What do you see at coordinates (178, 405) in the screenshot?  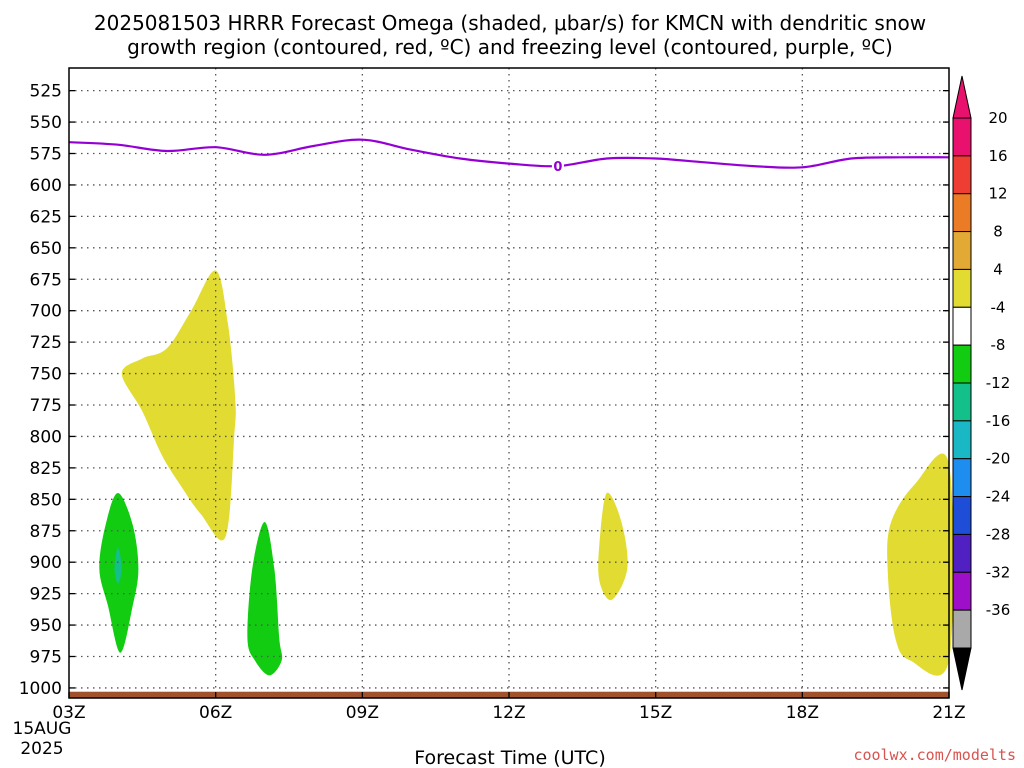 I see `upward-motion-a` at bounding box center [178, 405].